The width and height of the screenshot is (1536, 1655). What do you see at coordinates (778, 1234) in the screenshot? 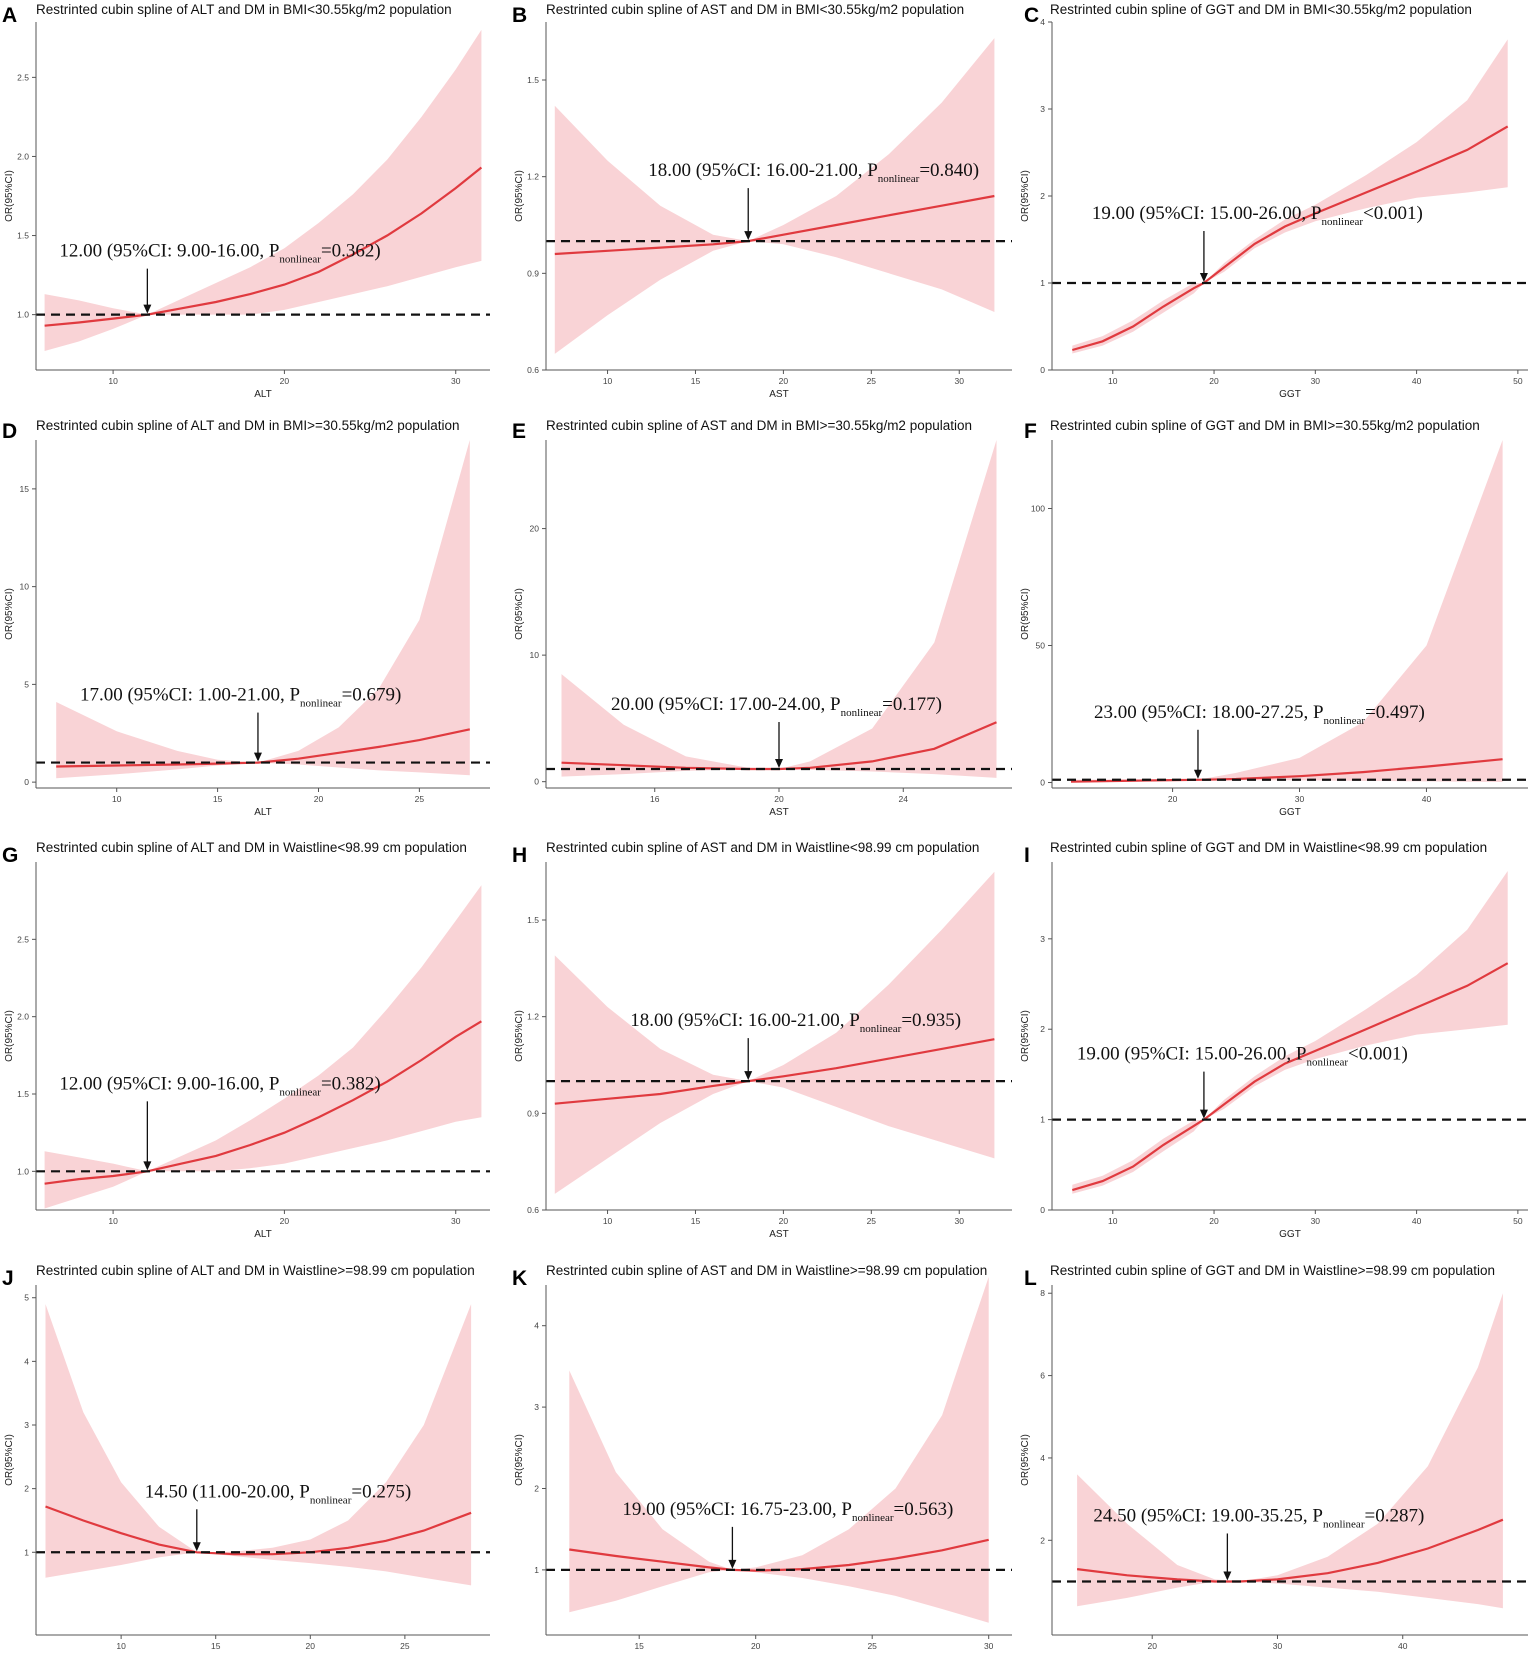
I see `x-axis-title: AST` at bounding box center [778, 1234].